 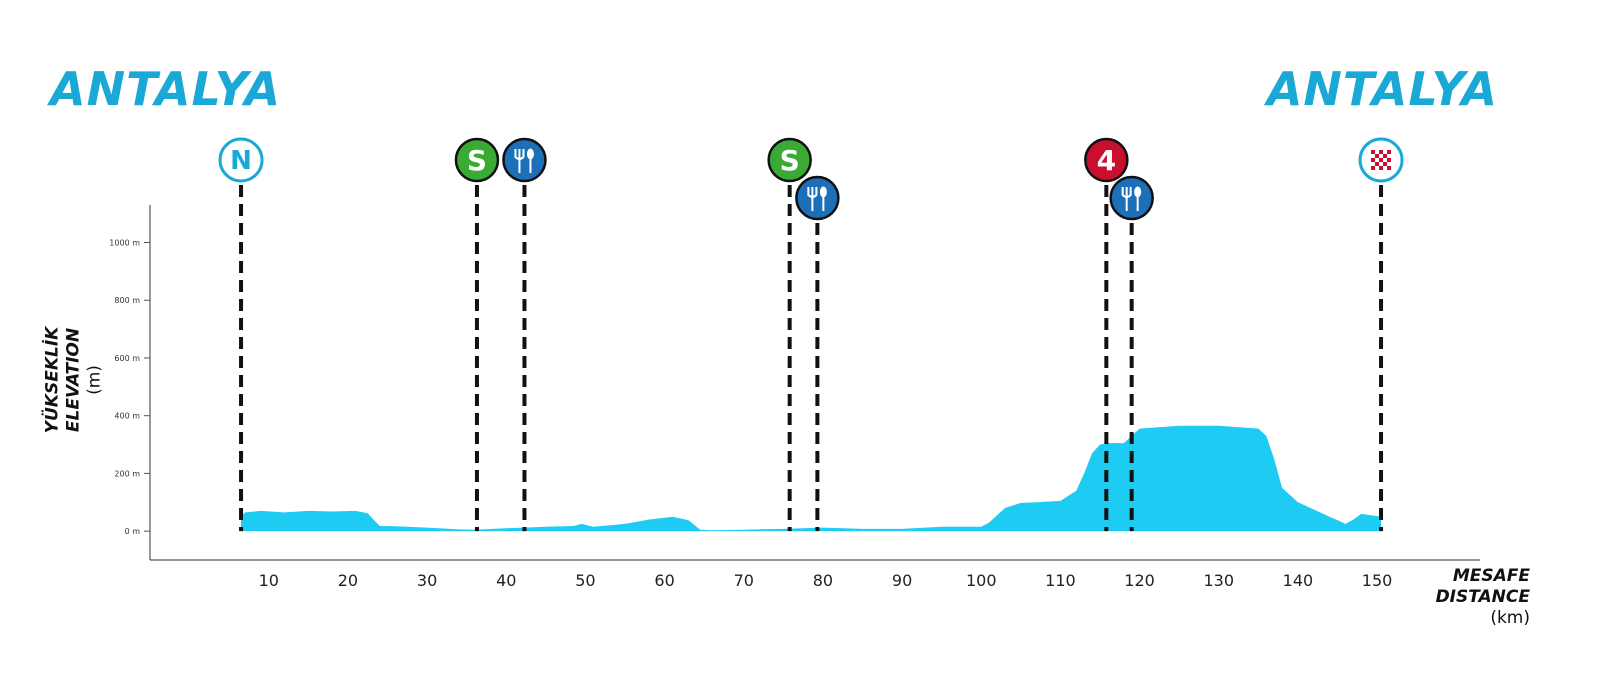 What do you see at coordinates (1060, 580) in the screenshot?
I see `x-tick-label: 110` at bounding box center [1060, 580].